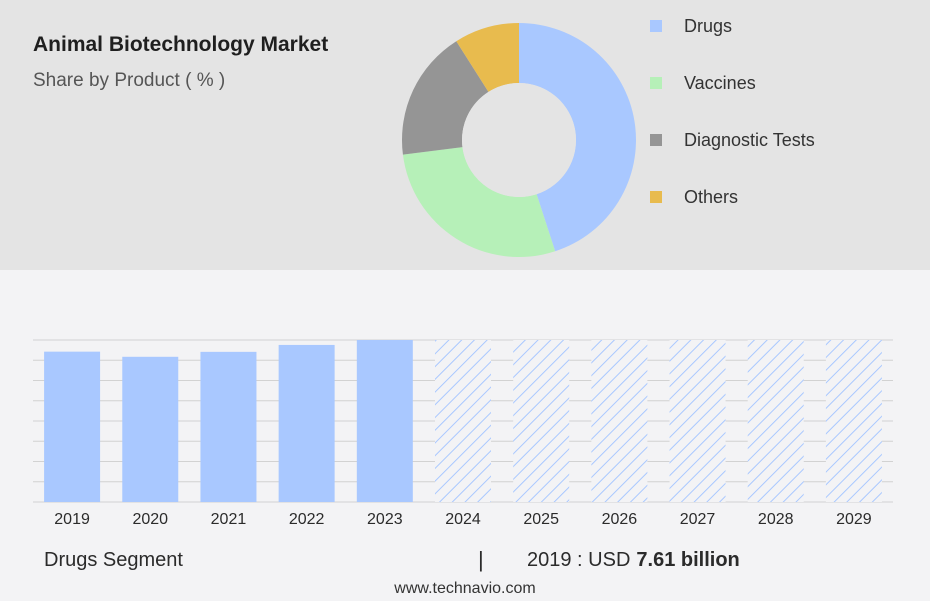  What do you see at coordinates (307, 519) in the screenshot?
I see `x-tick-label-2022: 2022` at bounding box center [307, 519].